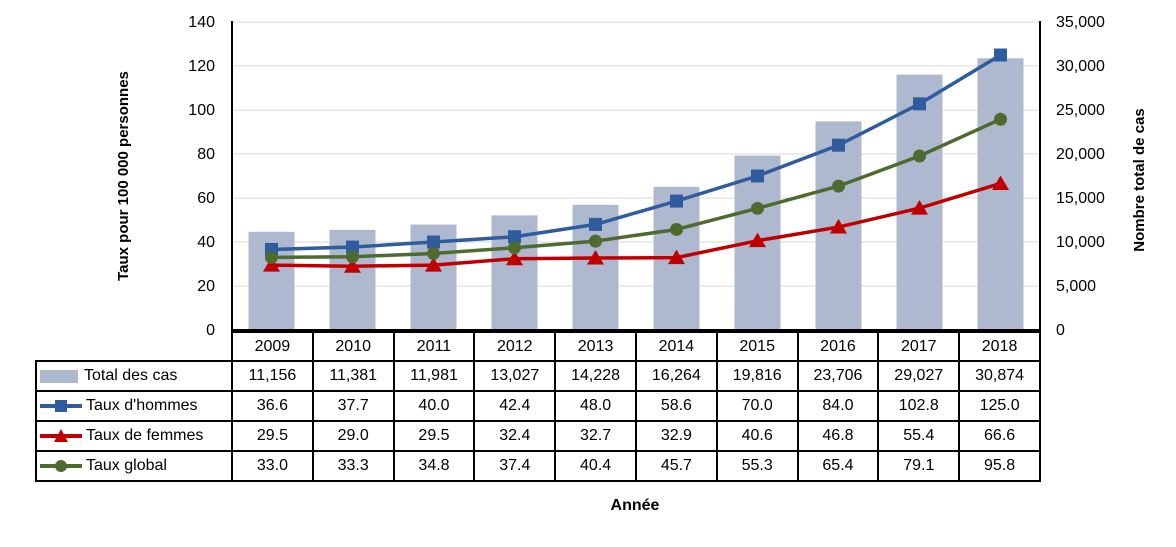  I want to click on value-cell: 79.1, so click(919, 466).